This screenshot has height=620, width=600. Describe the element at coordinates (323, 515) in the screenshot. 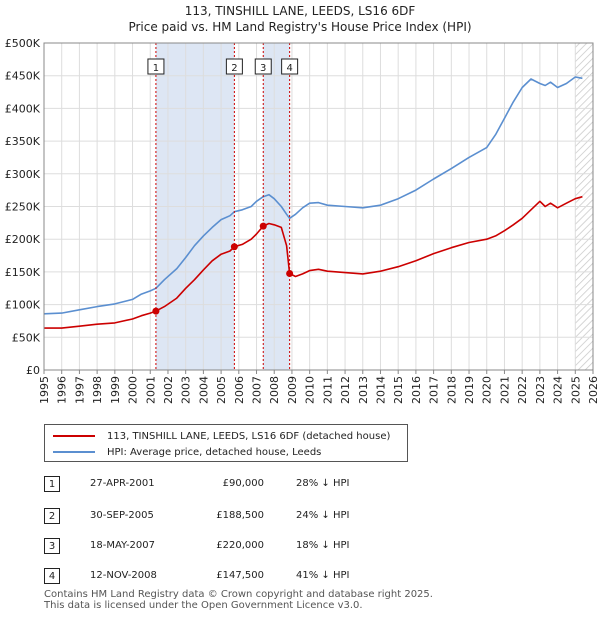

I see `sale-hpi-delta: 24% ↓ HPI` at that location.